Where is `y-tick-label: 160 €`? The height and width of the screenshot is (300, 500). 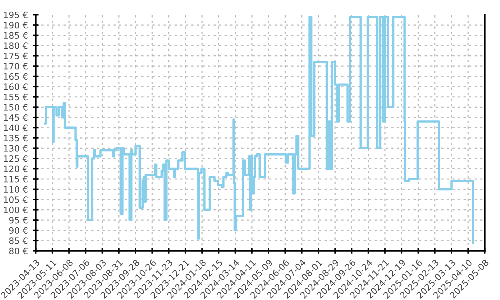
y-tick-label: 160 € is located at coordinates (16, 87).